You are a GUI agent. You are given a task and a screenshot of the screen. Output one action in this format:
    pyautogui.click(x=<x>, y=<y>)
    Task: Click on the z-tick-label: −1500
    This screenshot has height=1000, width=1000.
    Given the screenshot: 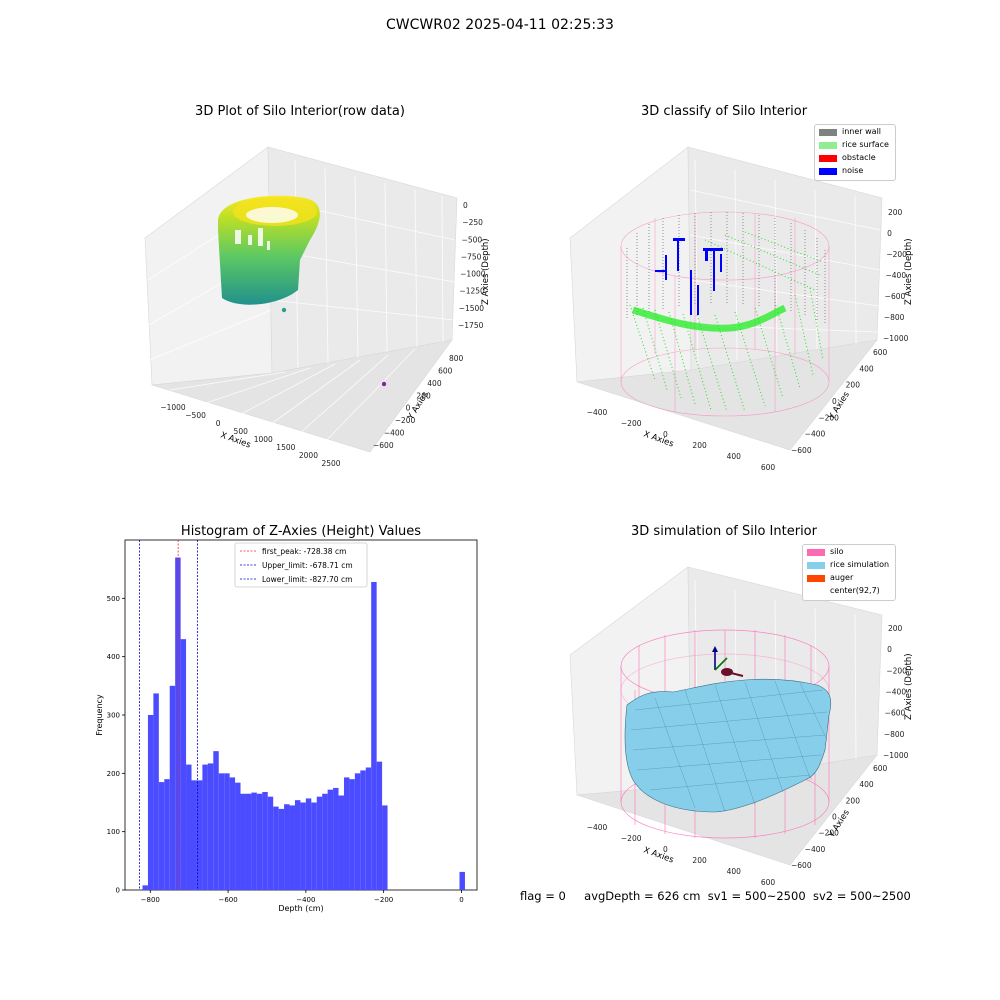 What is the action you would take?
    pyautogui.click(x=472, y=308)
    